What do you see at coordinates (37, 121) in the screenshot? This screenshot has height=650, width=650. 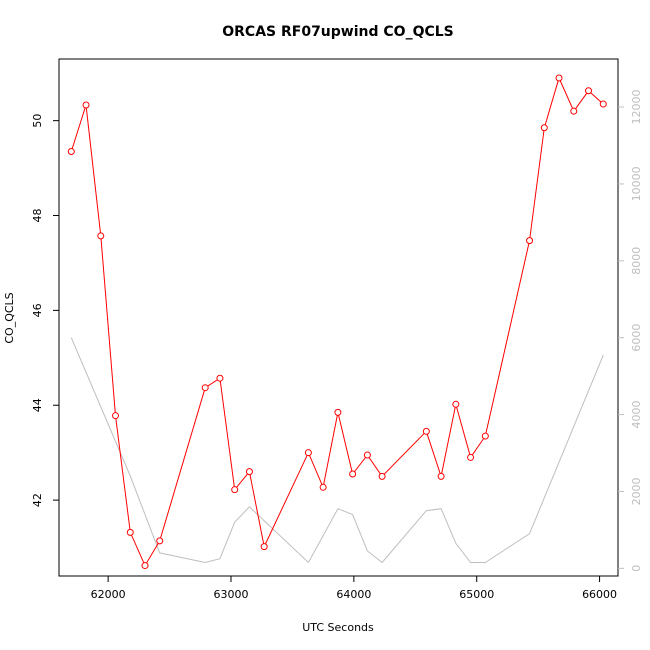 I see `y-tick-label: 50` at bounding box center [37, 121].